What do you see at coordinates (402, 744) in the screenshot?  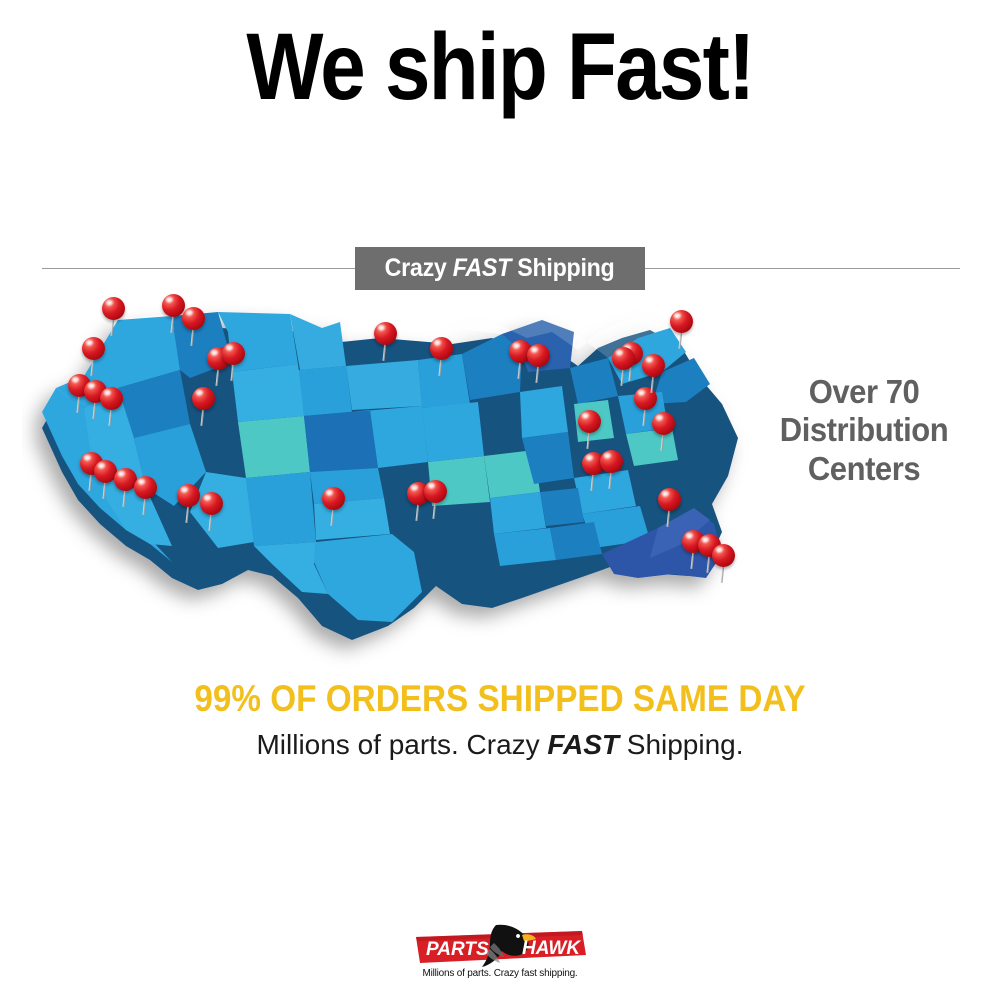 I see `tagline-prefix: Millions of parts. Crazy` at bounding box center [402, 744].